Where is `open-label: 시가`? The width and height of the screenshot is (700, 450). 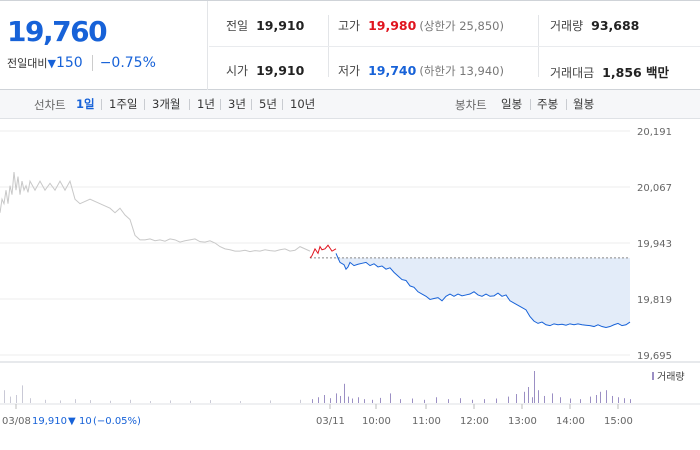 open-label: 시가 is located at coordinates (237, 71).